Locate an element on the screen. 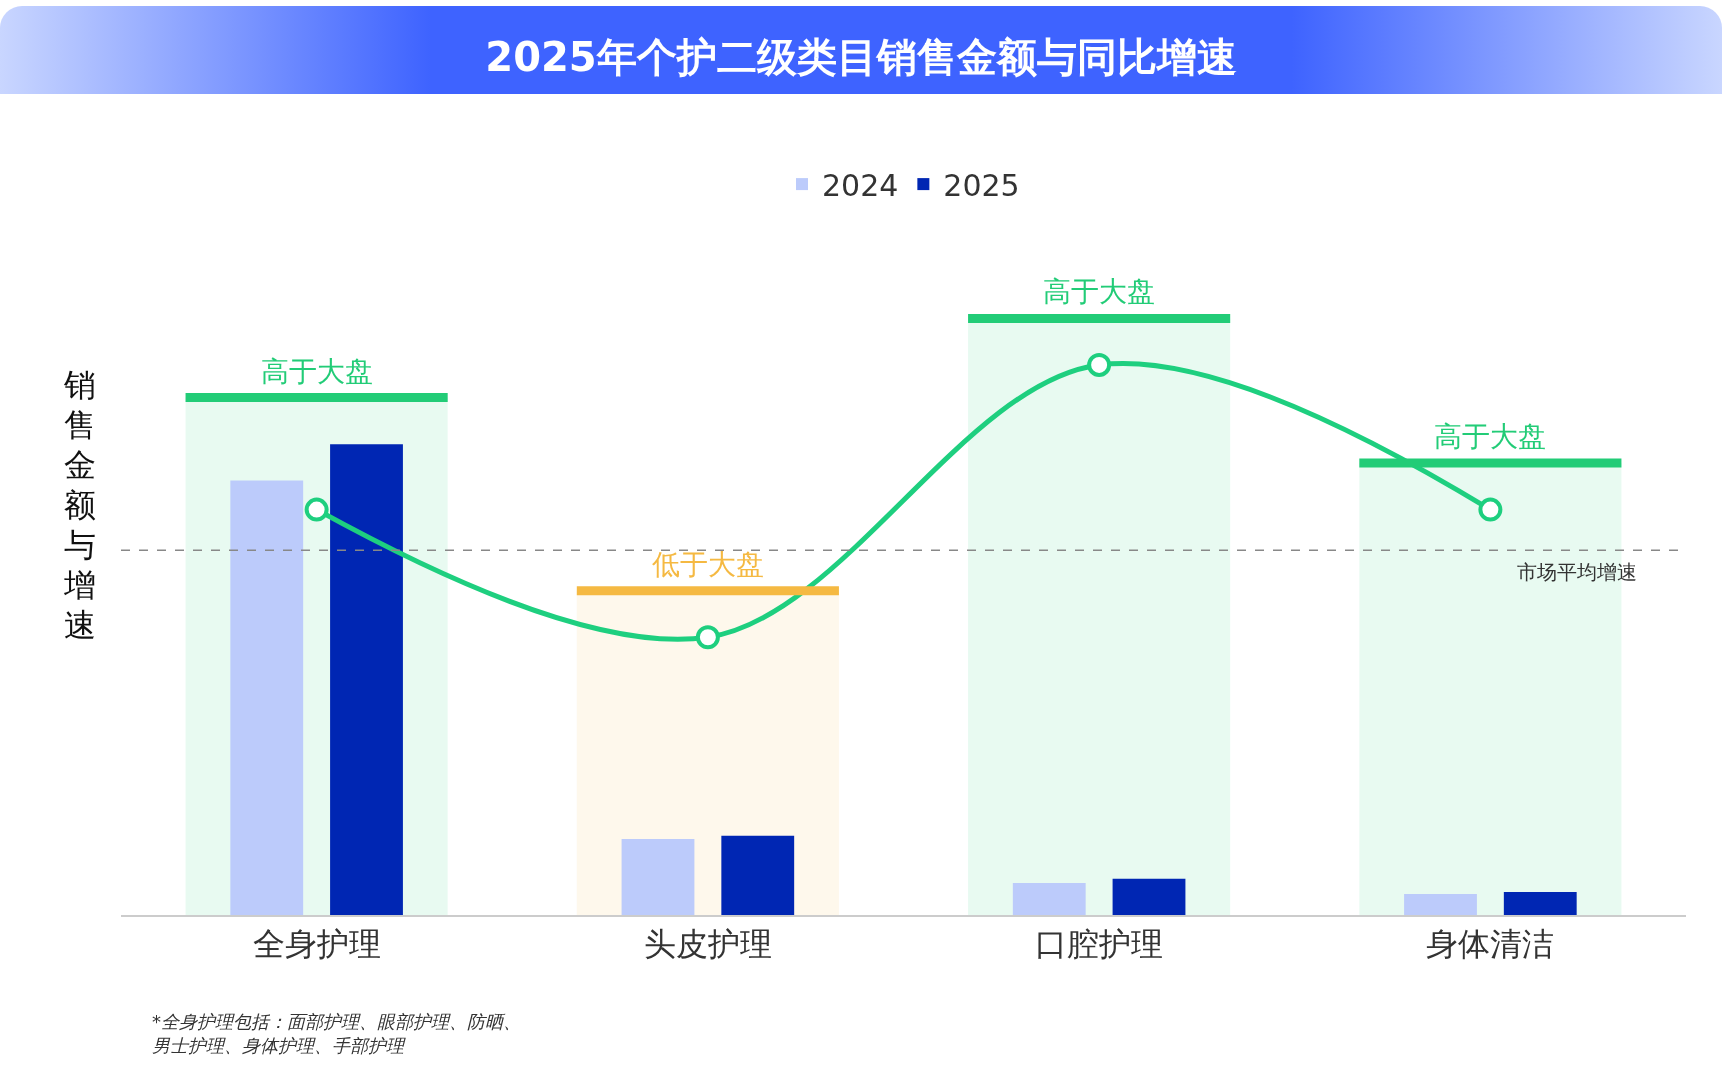  ref-line-label: 市场平均增速 is located at coordinates (1577, 572).